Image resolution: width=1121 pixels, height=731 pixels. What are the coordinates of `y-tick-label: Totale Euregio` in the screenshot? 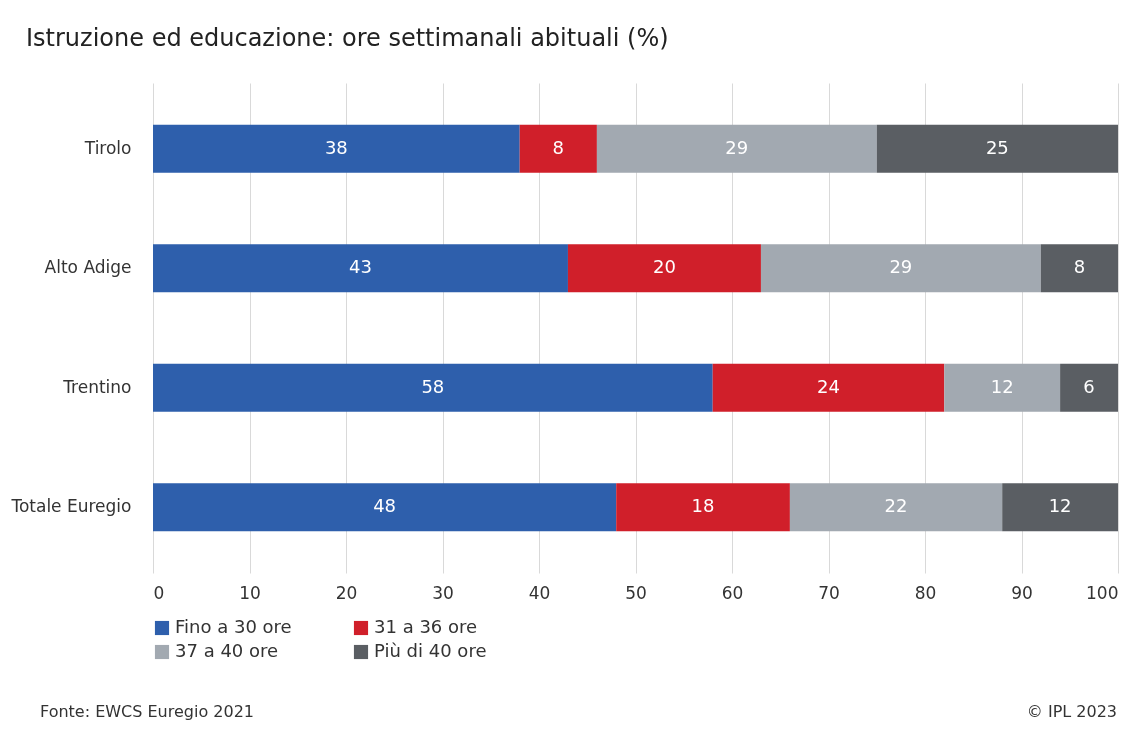 It's located at (71, 506).